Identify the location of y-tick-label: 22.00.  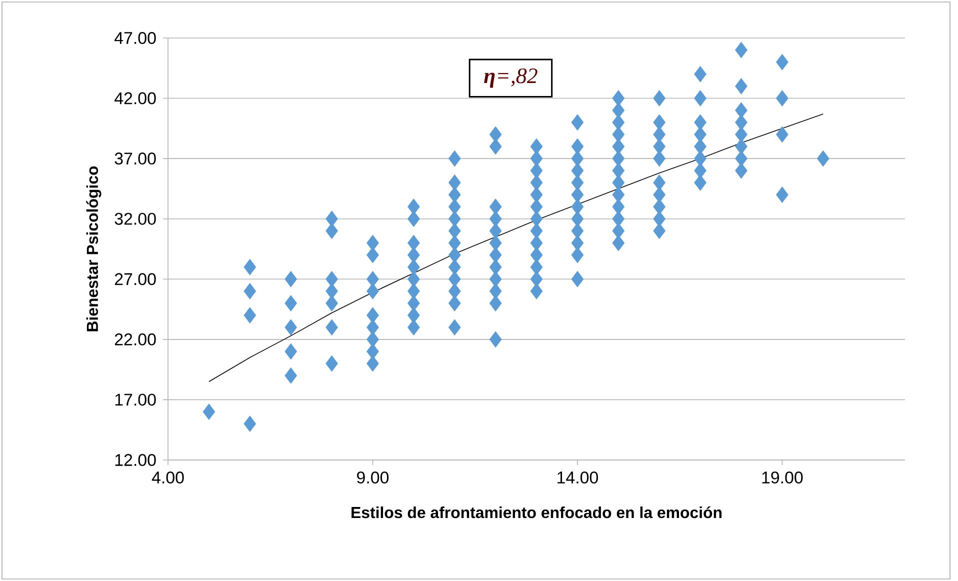
(135, 339).